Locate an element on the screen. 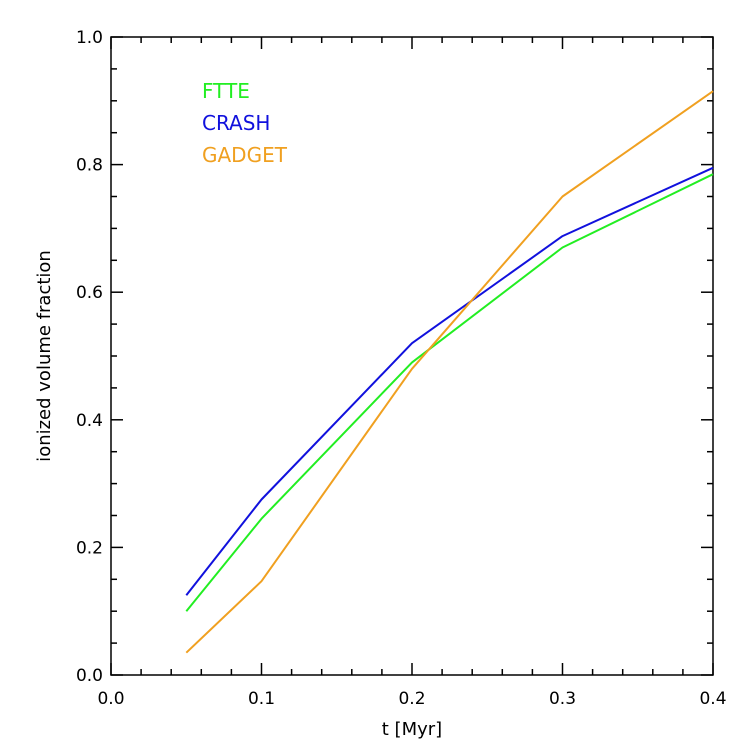 Image resolution: width=747 pixels, height=747 pixels. legend-entry-ftte: FTTE is located at coordinates (226, 91).